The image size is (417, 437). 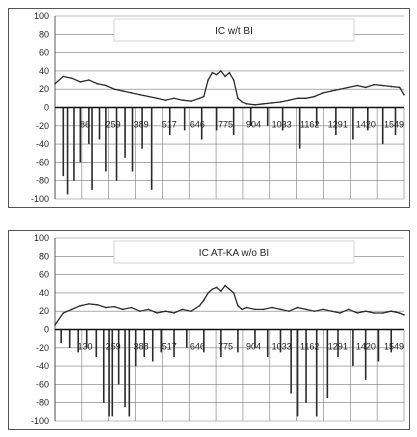 I want to click on chart-title: IC AT-KA w/o BI, so click(x=234, y=253).